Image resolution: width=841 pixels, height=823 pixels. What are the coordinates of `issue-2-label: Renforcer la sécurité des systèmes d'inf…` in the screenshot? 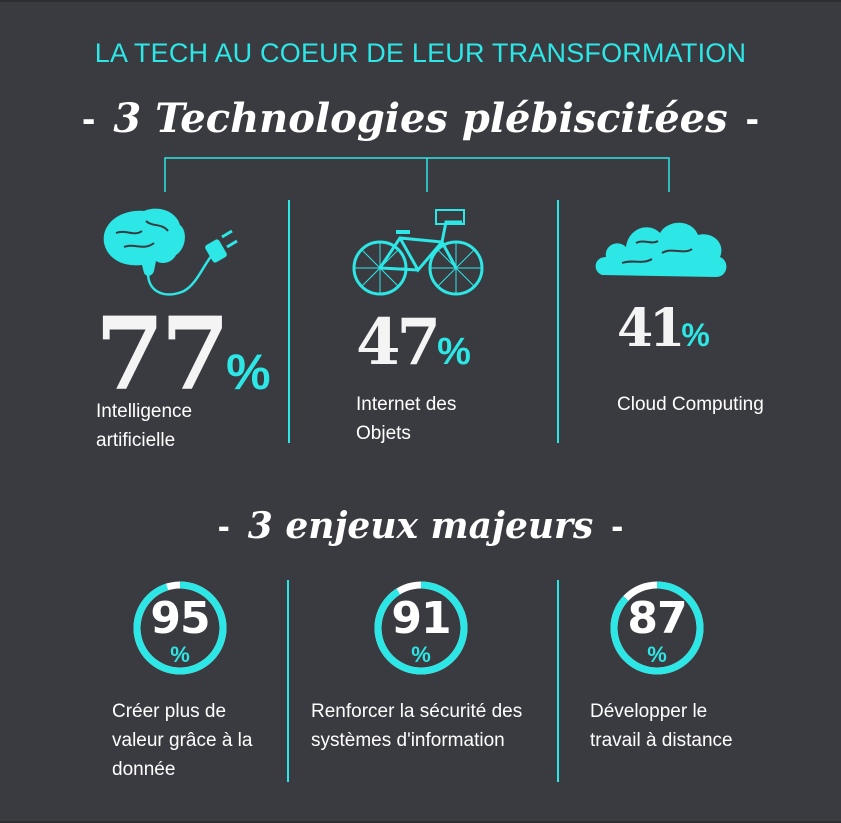 It's located at (417, 726).